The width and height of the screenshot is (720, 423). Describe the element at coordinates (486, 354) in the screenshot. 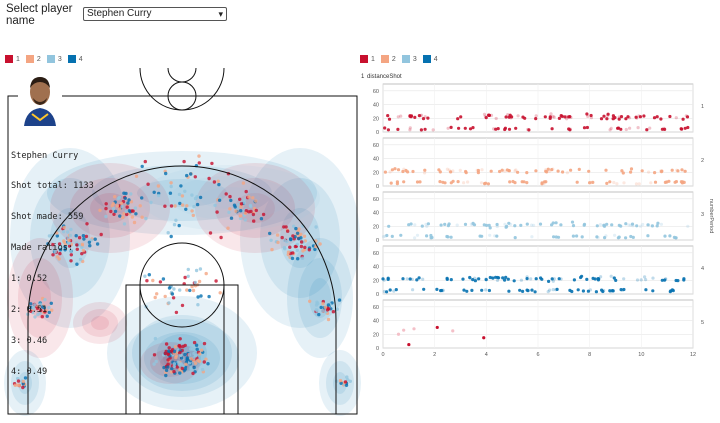

I see `facet-x-tick: 4` at that location.